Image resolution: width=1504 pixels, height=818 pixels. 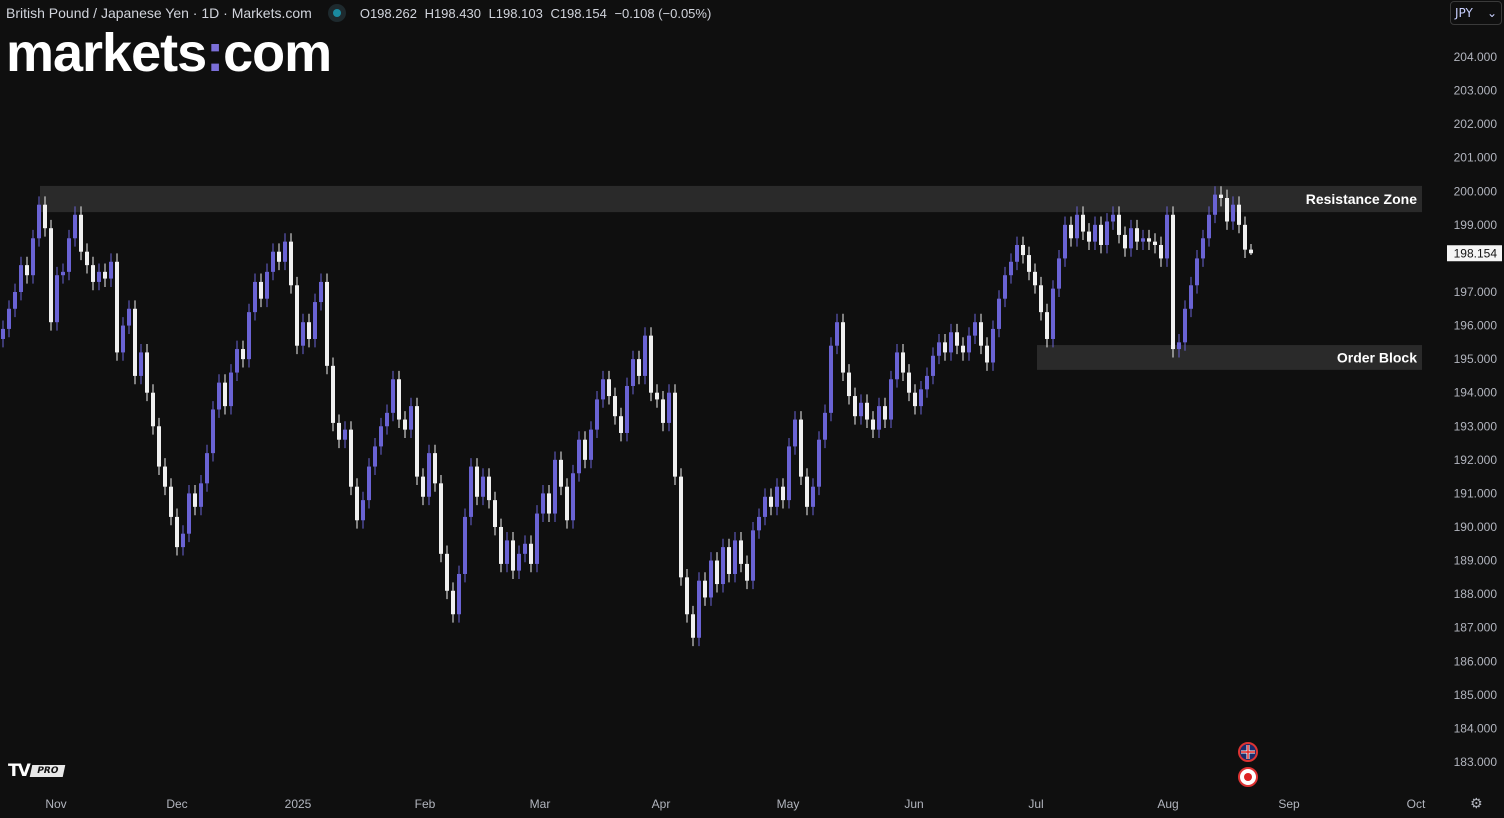 What do you see at coordinates (169, 53) in the screenshot?
I see `markets-com-logo: markets:com` at bounding box center [169, 53].